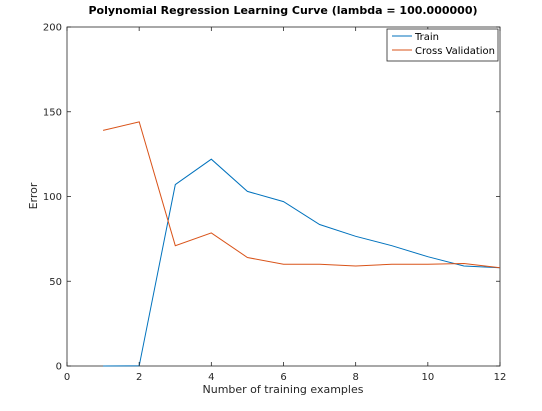 The image size is (542, 411). What do you see at coordinates (283, 377) in the screenshot?
I see `x-tick-label: 6` at bounding box center [283, 377].